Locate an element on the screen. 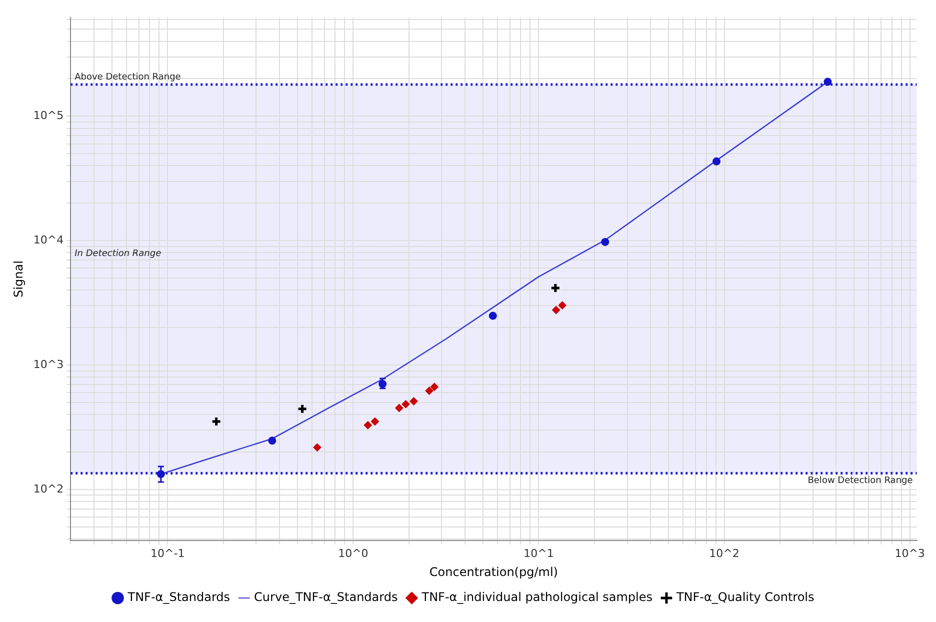 Image resolution: width=936 pixels, height=622 pixels. ref-line-label: Above Detection Range is located at coordinates (128, 77).